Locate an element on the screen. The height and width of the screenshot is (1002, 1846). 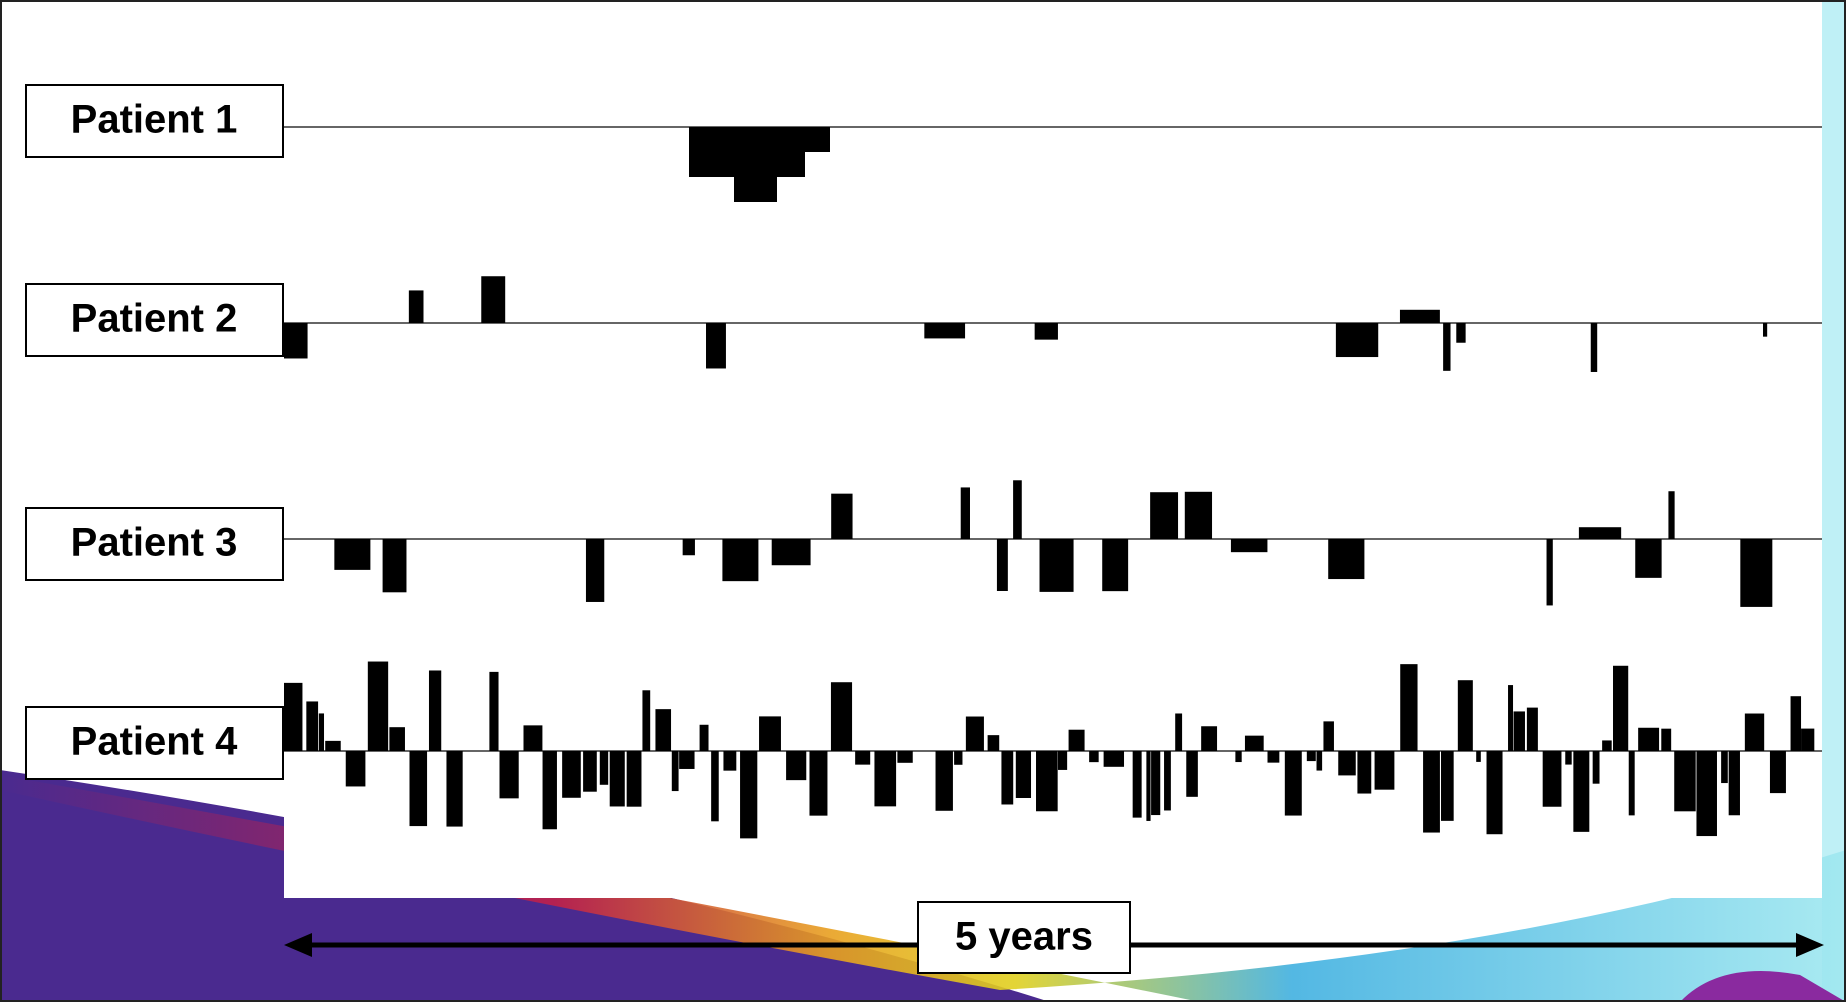
patient-label: Patient 4 is located at coordinates (154, 742).